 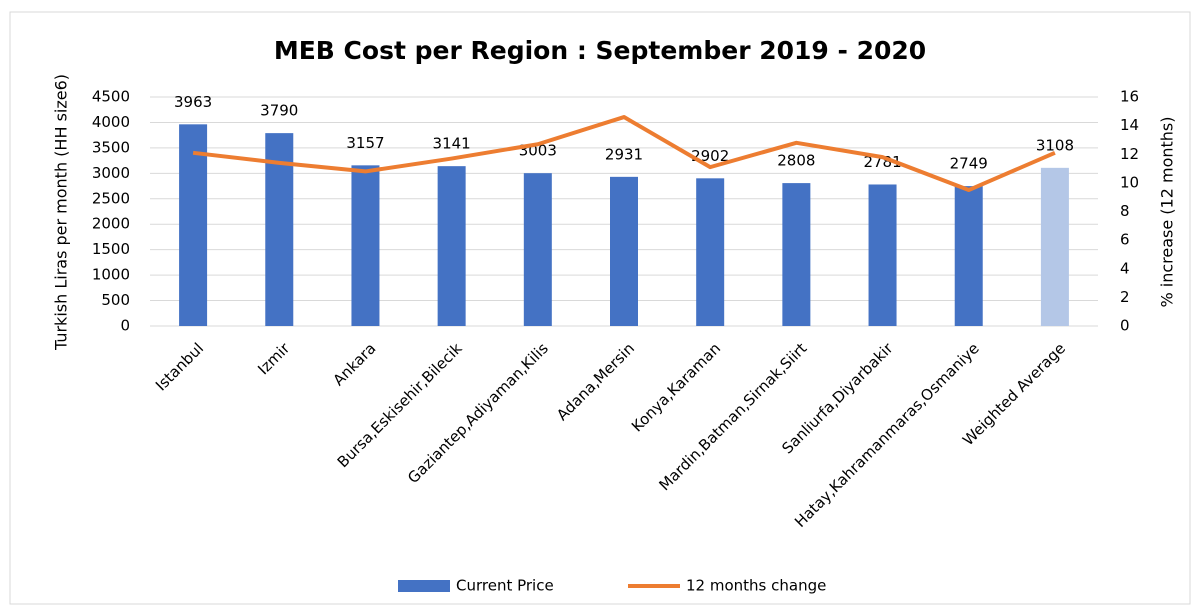 What do you see at coordinates (1129, 125) in the screenshot?
I see `y2-tick-label: 14` at bounding box center [1129, 125].